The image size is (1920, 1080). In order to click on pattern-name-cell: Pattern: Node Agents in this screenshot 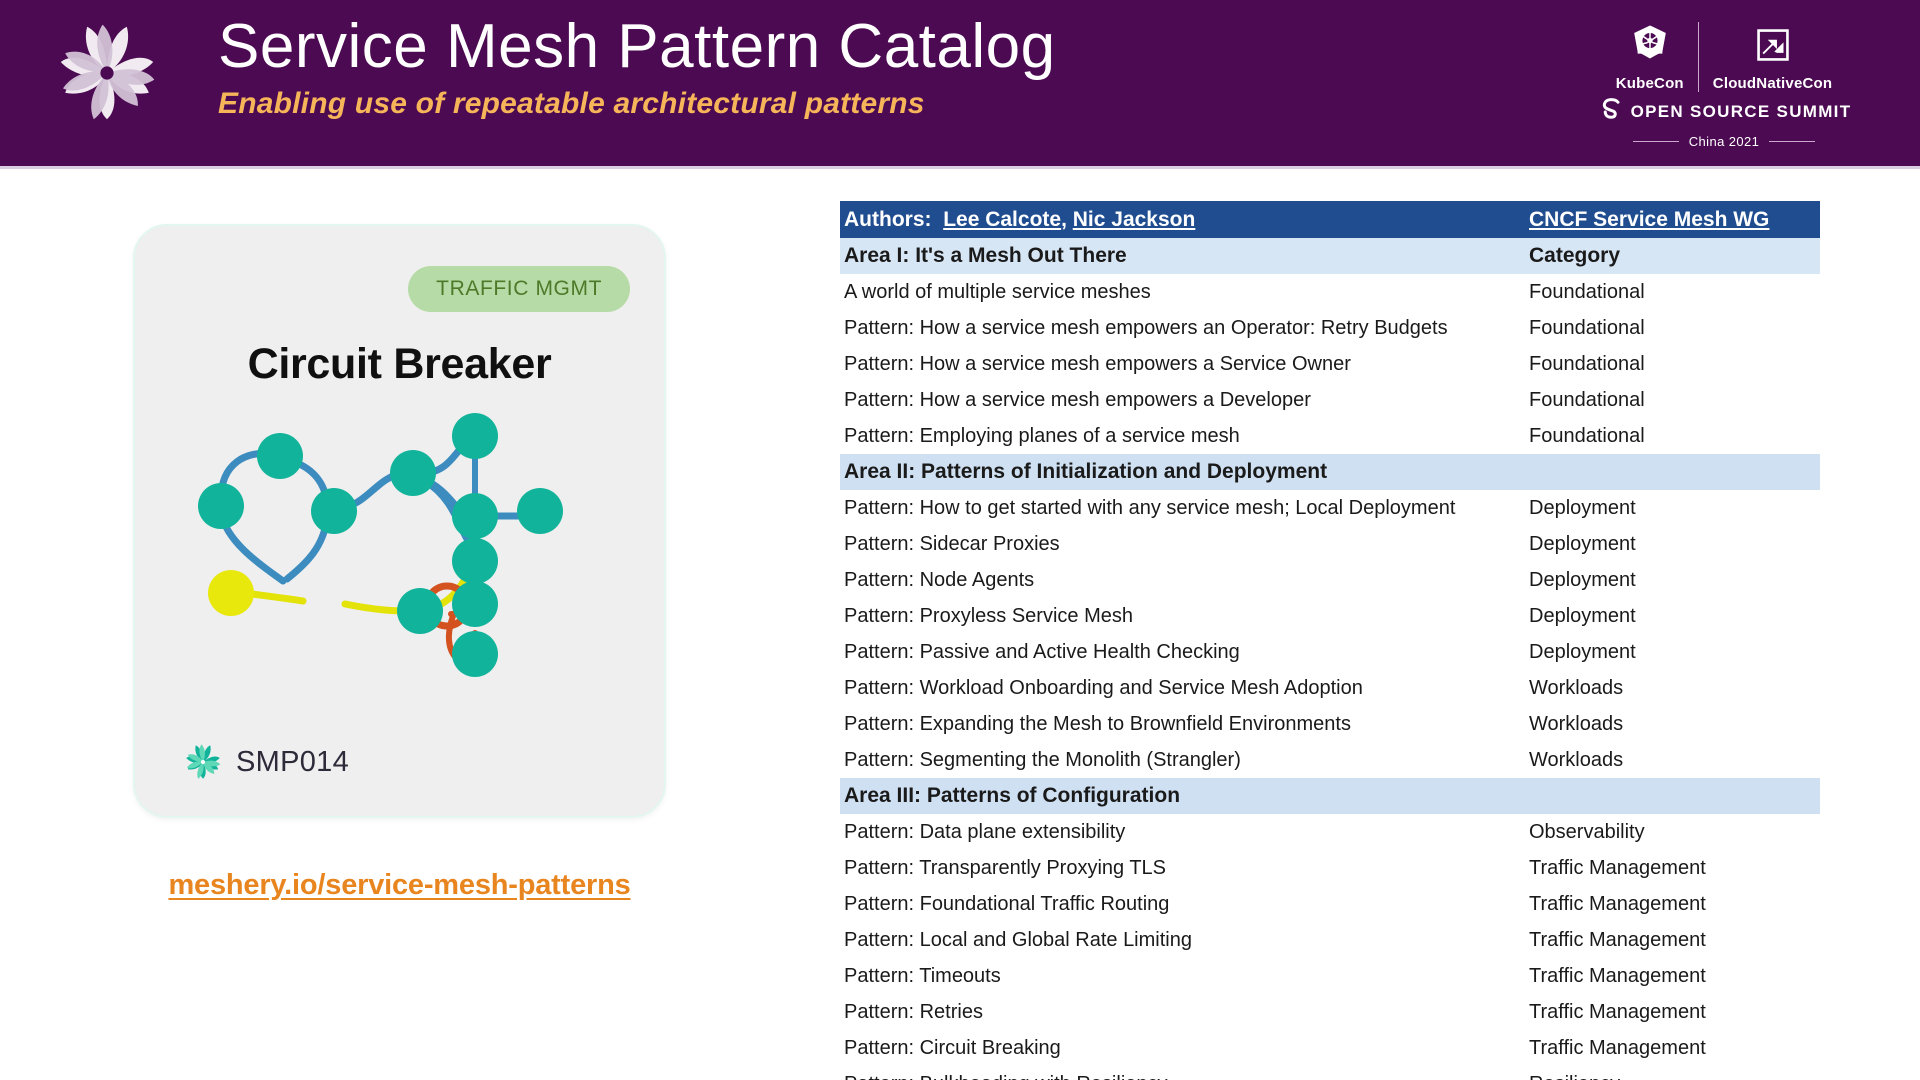, I will do `click(939, 579)`.